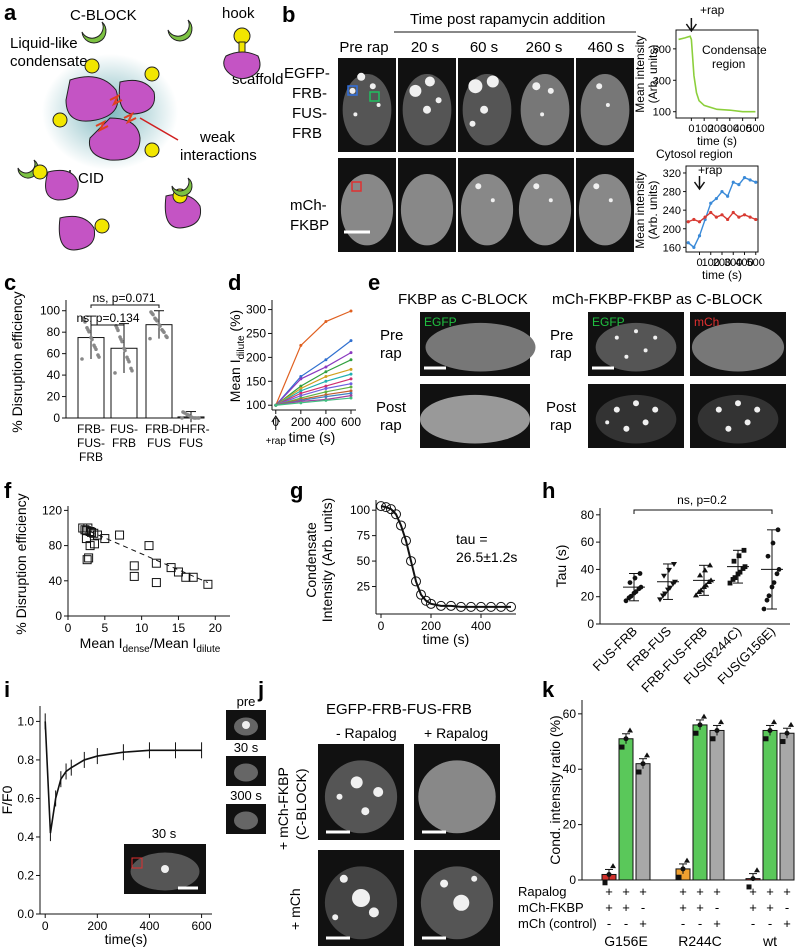  Describe the element at coordinates (91, 178) in the screenshot. I see `cid-label: CID` at that location.